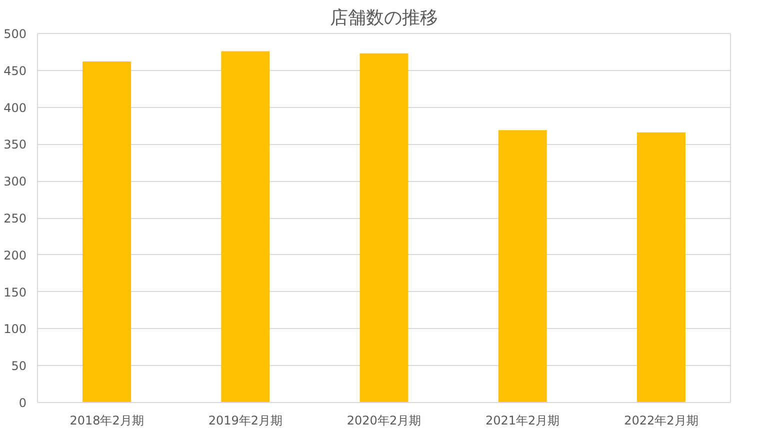  What do you see at coordinates (15, 145) in the screenshot?
I see `y-tick-label: 350` at bounding box center [15, 145].